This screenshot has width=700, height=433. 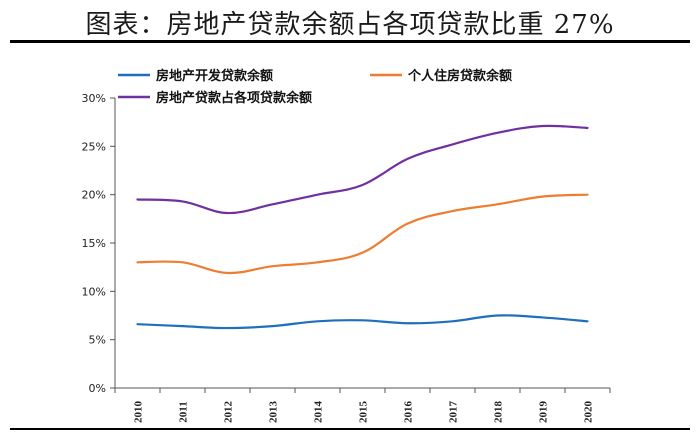 What do you see at coordinates (229, 412) in the screenshot?
I see `x-tick-label: 2012` at bounding box center [229, 412].